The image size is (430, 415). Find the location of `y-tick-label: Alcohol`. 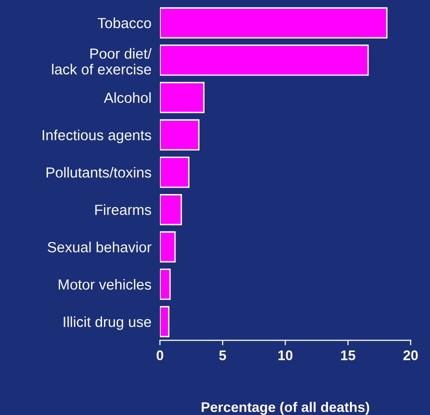

y-tick-label: Alcohol is located at coordinates (127, 97).